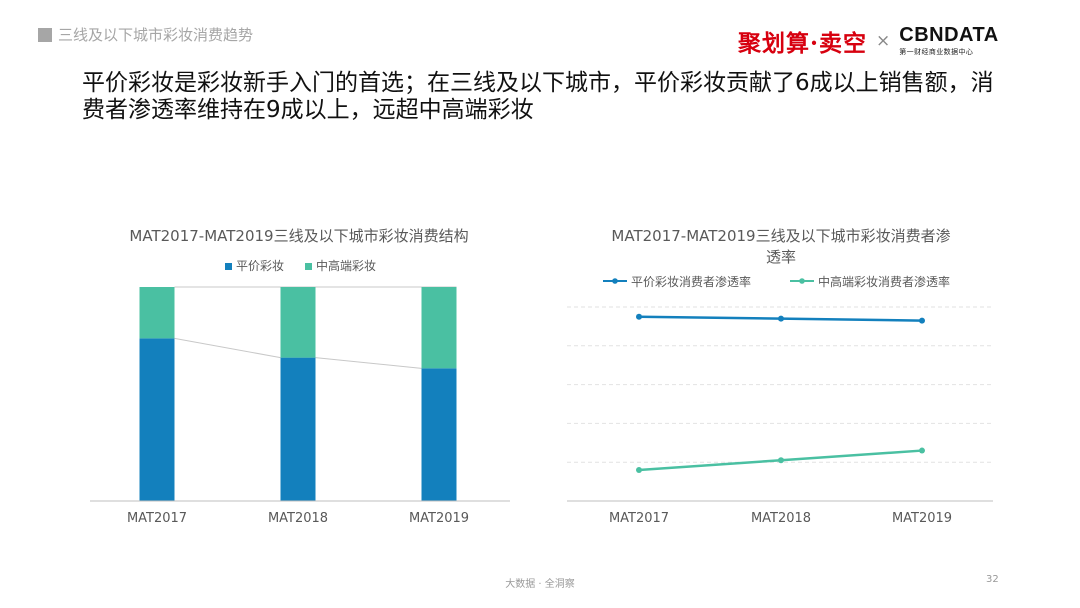 The width and height of the screenshot is (1080, 608). Describe the element at coordinates (260, 266) in the screenshot. I see `legend-label-affordable: 平价彩妆` at that location.